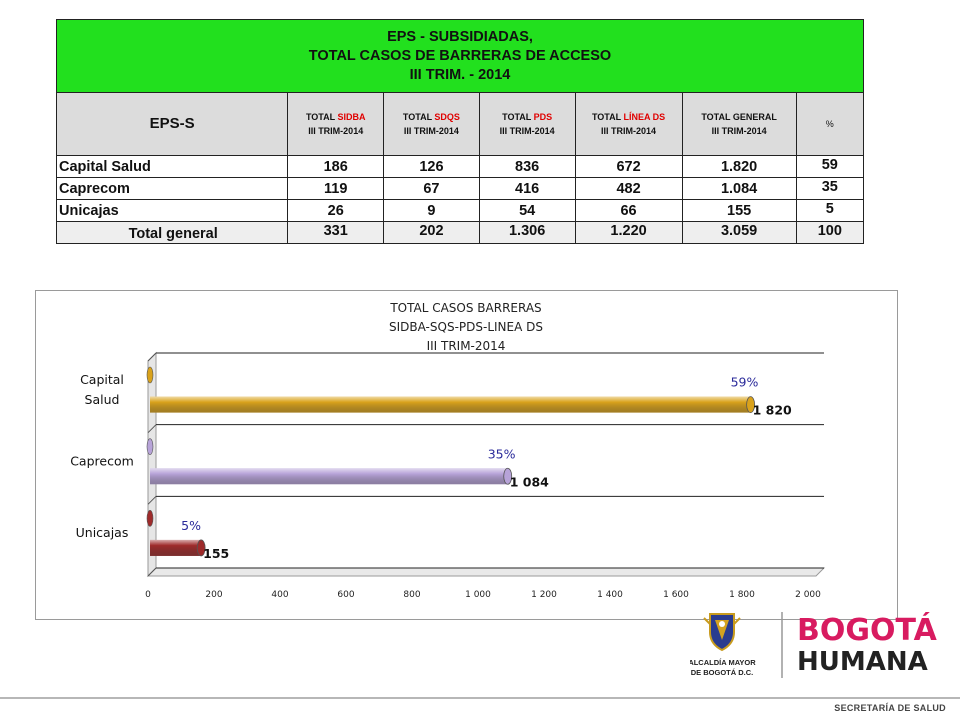  I want to click on total-linea: 1.220, so click(628, 232).